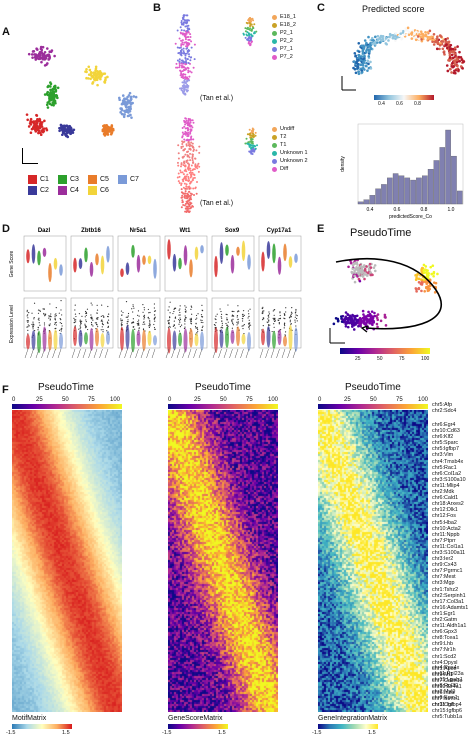  Describe the element at coordinates (217, 98) in the screenshot. I see `tan-et-al-top: (Tan et al.)` at that location.